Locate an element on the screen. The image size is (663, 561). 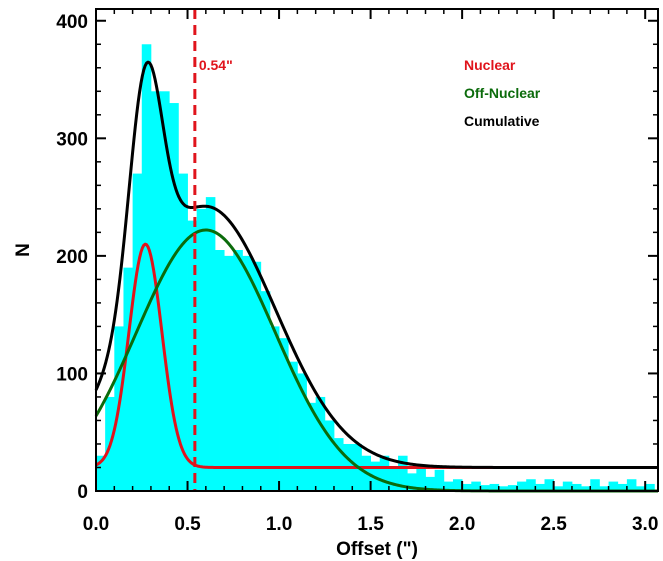
y-tick-label: 300 is located at coordinates (72, 139).